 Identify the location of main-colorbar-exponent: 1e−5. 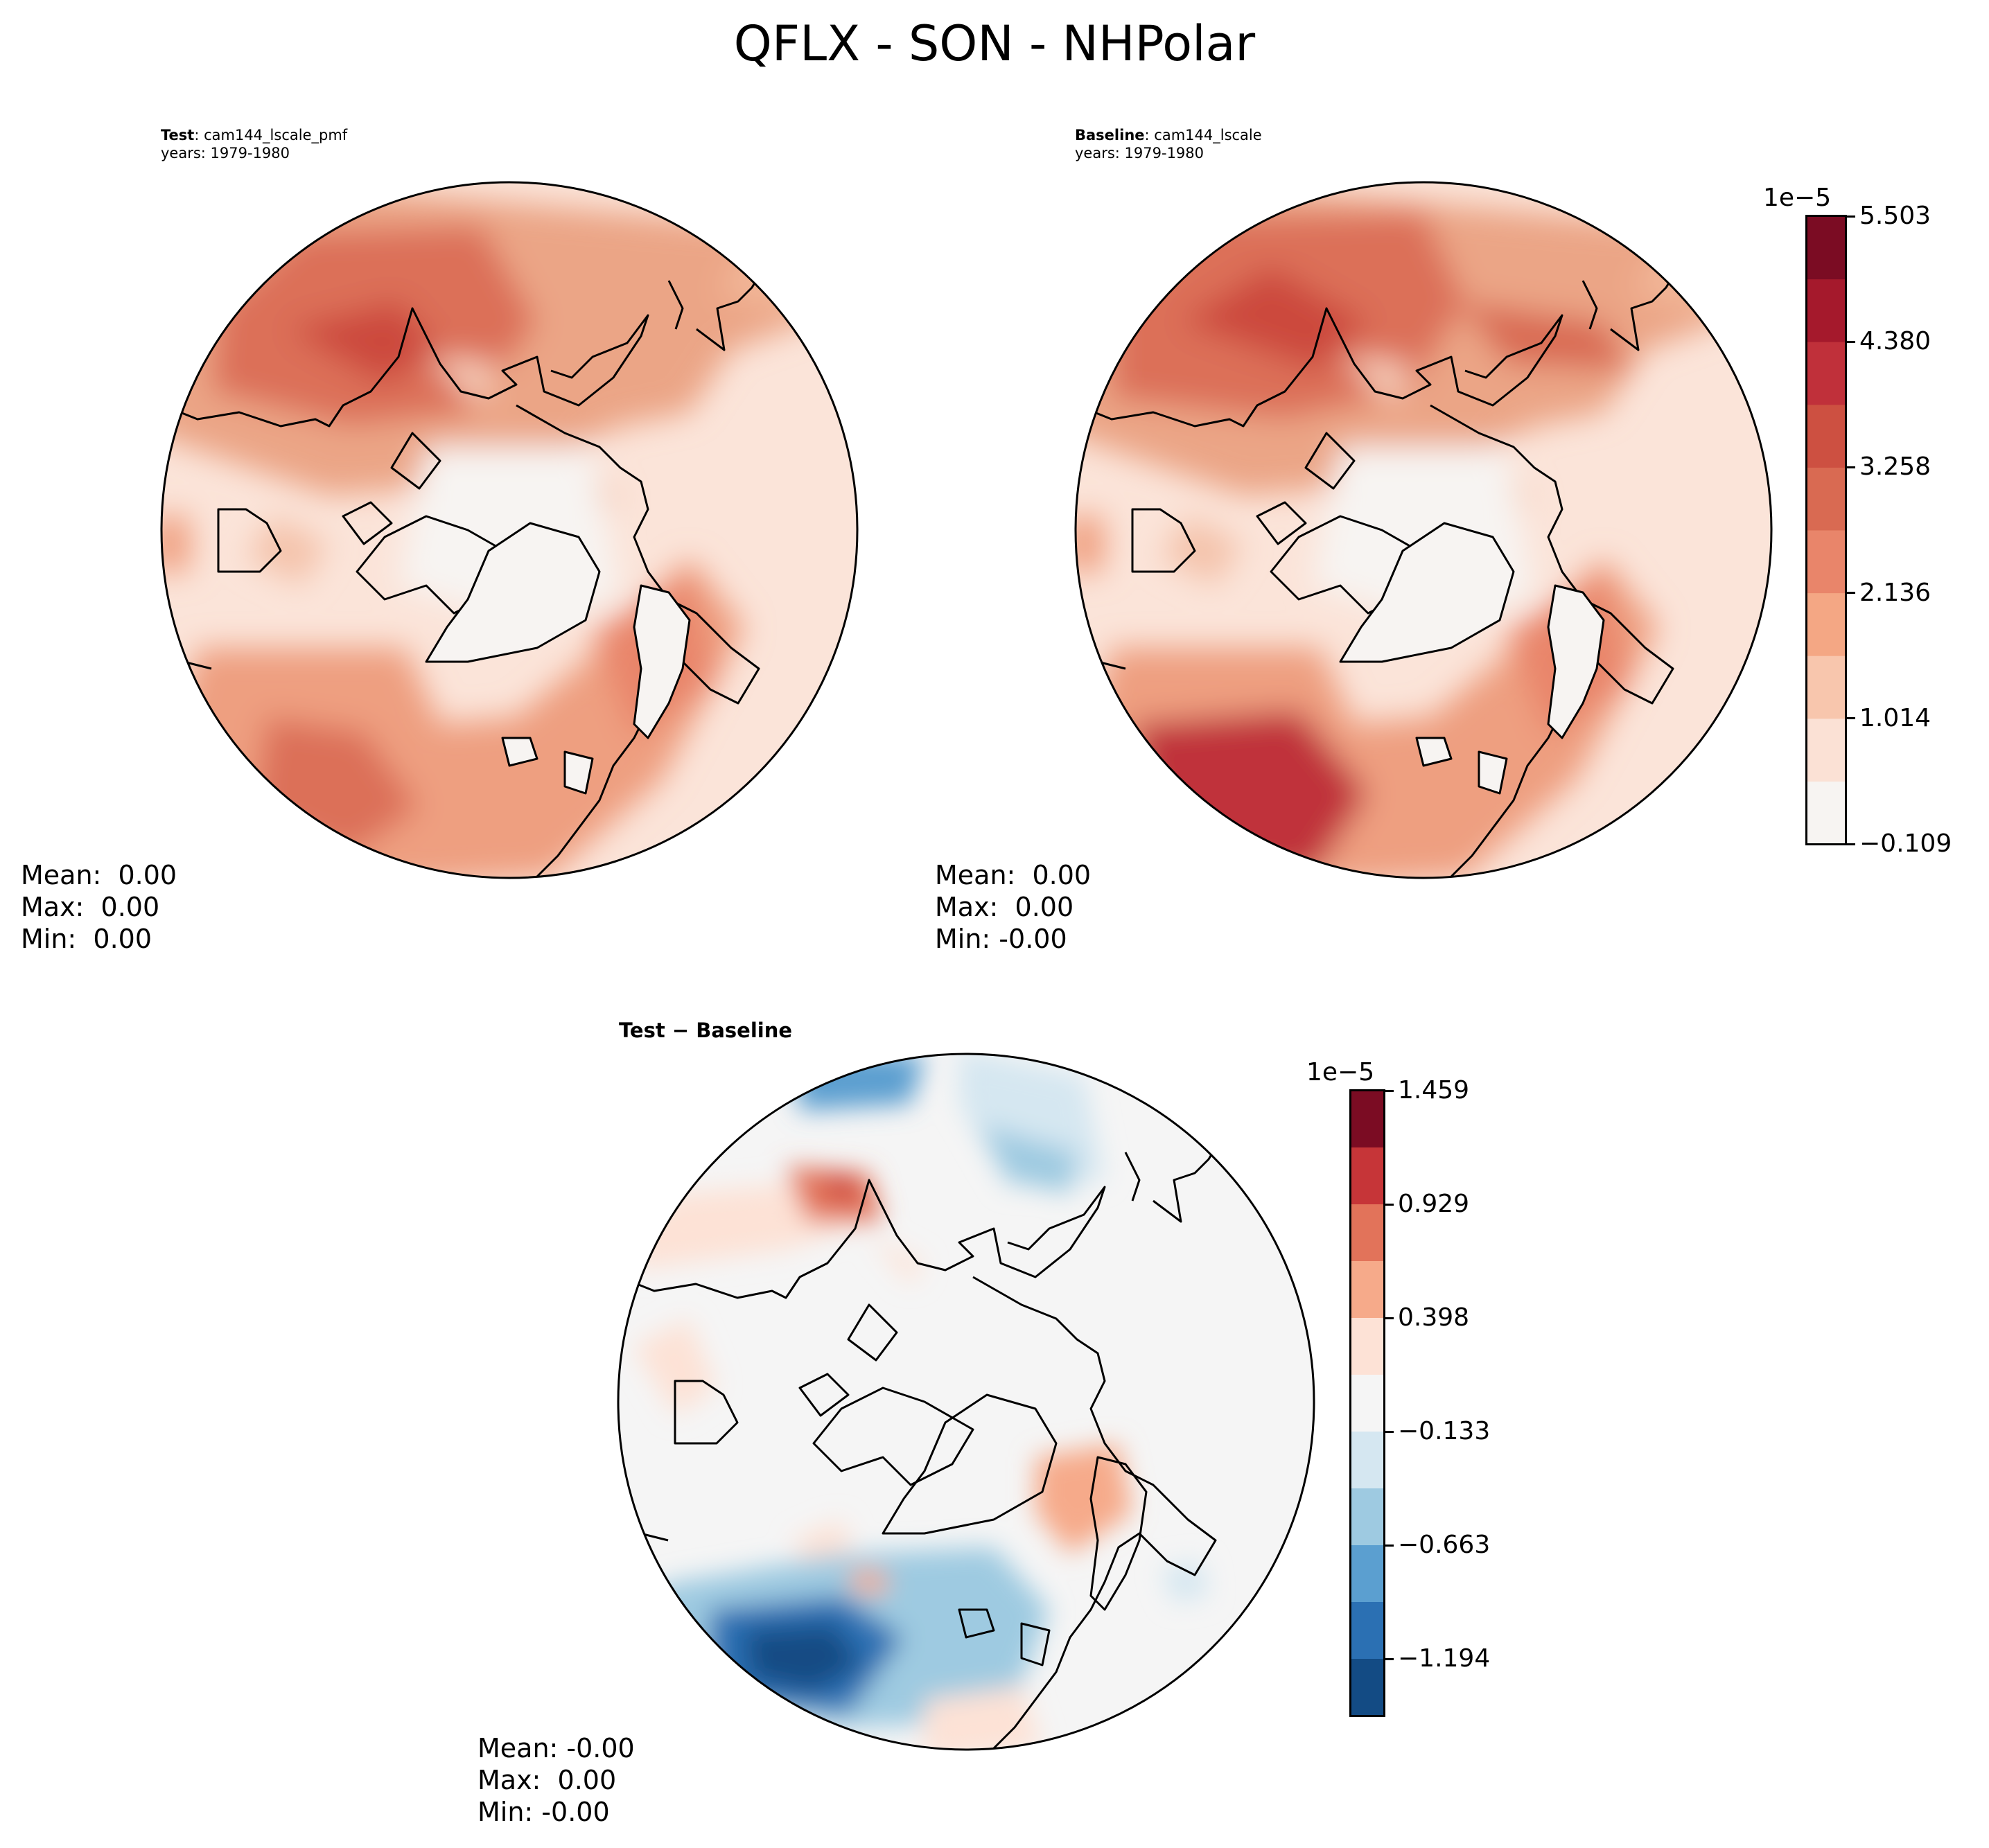
(1797, 198).